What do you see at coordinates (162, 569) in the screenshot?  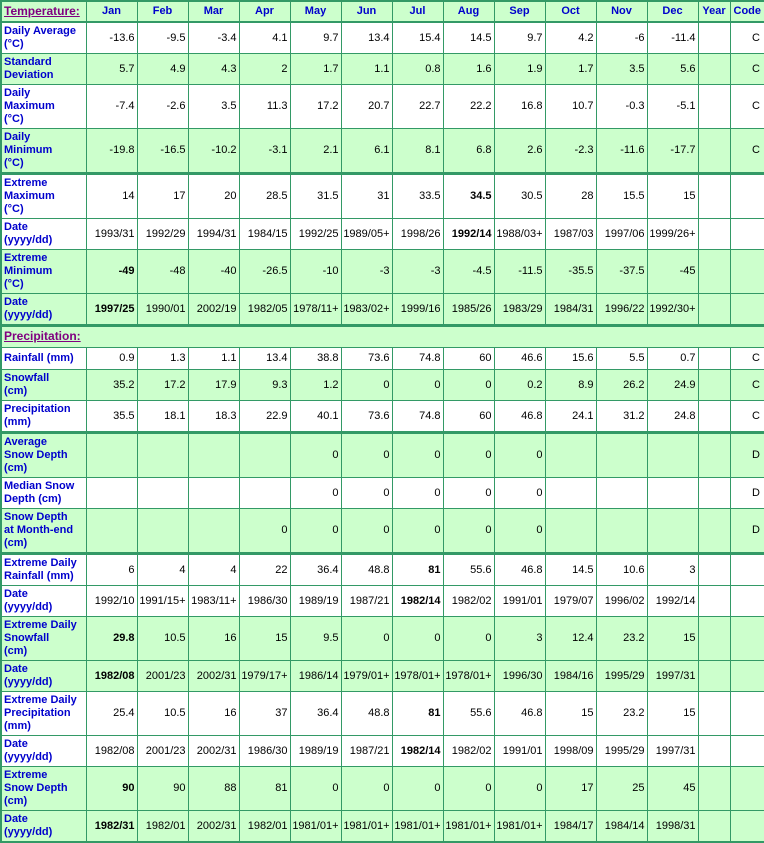 I see `value-cell: 4` at bounding box center [162, 569].